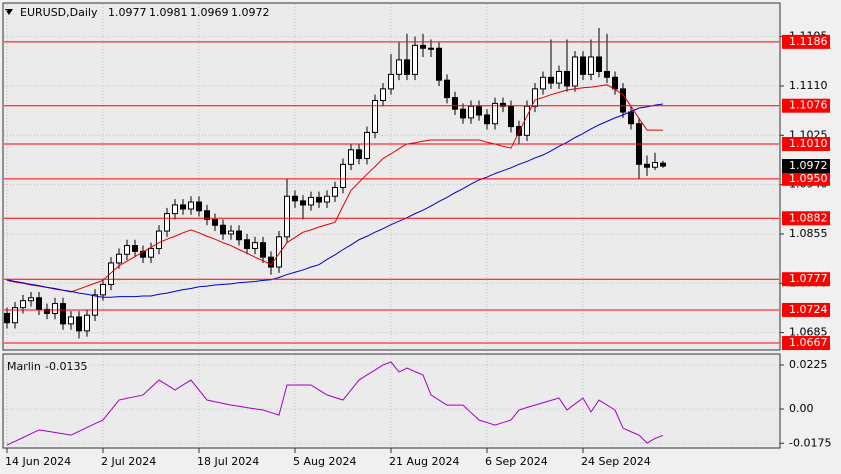  What do you see at coordinates (810, 442) in the screenshot?
I see `y-tick-label: -0.0175` at bounding box center [810, 442].